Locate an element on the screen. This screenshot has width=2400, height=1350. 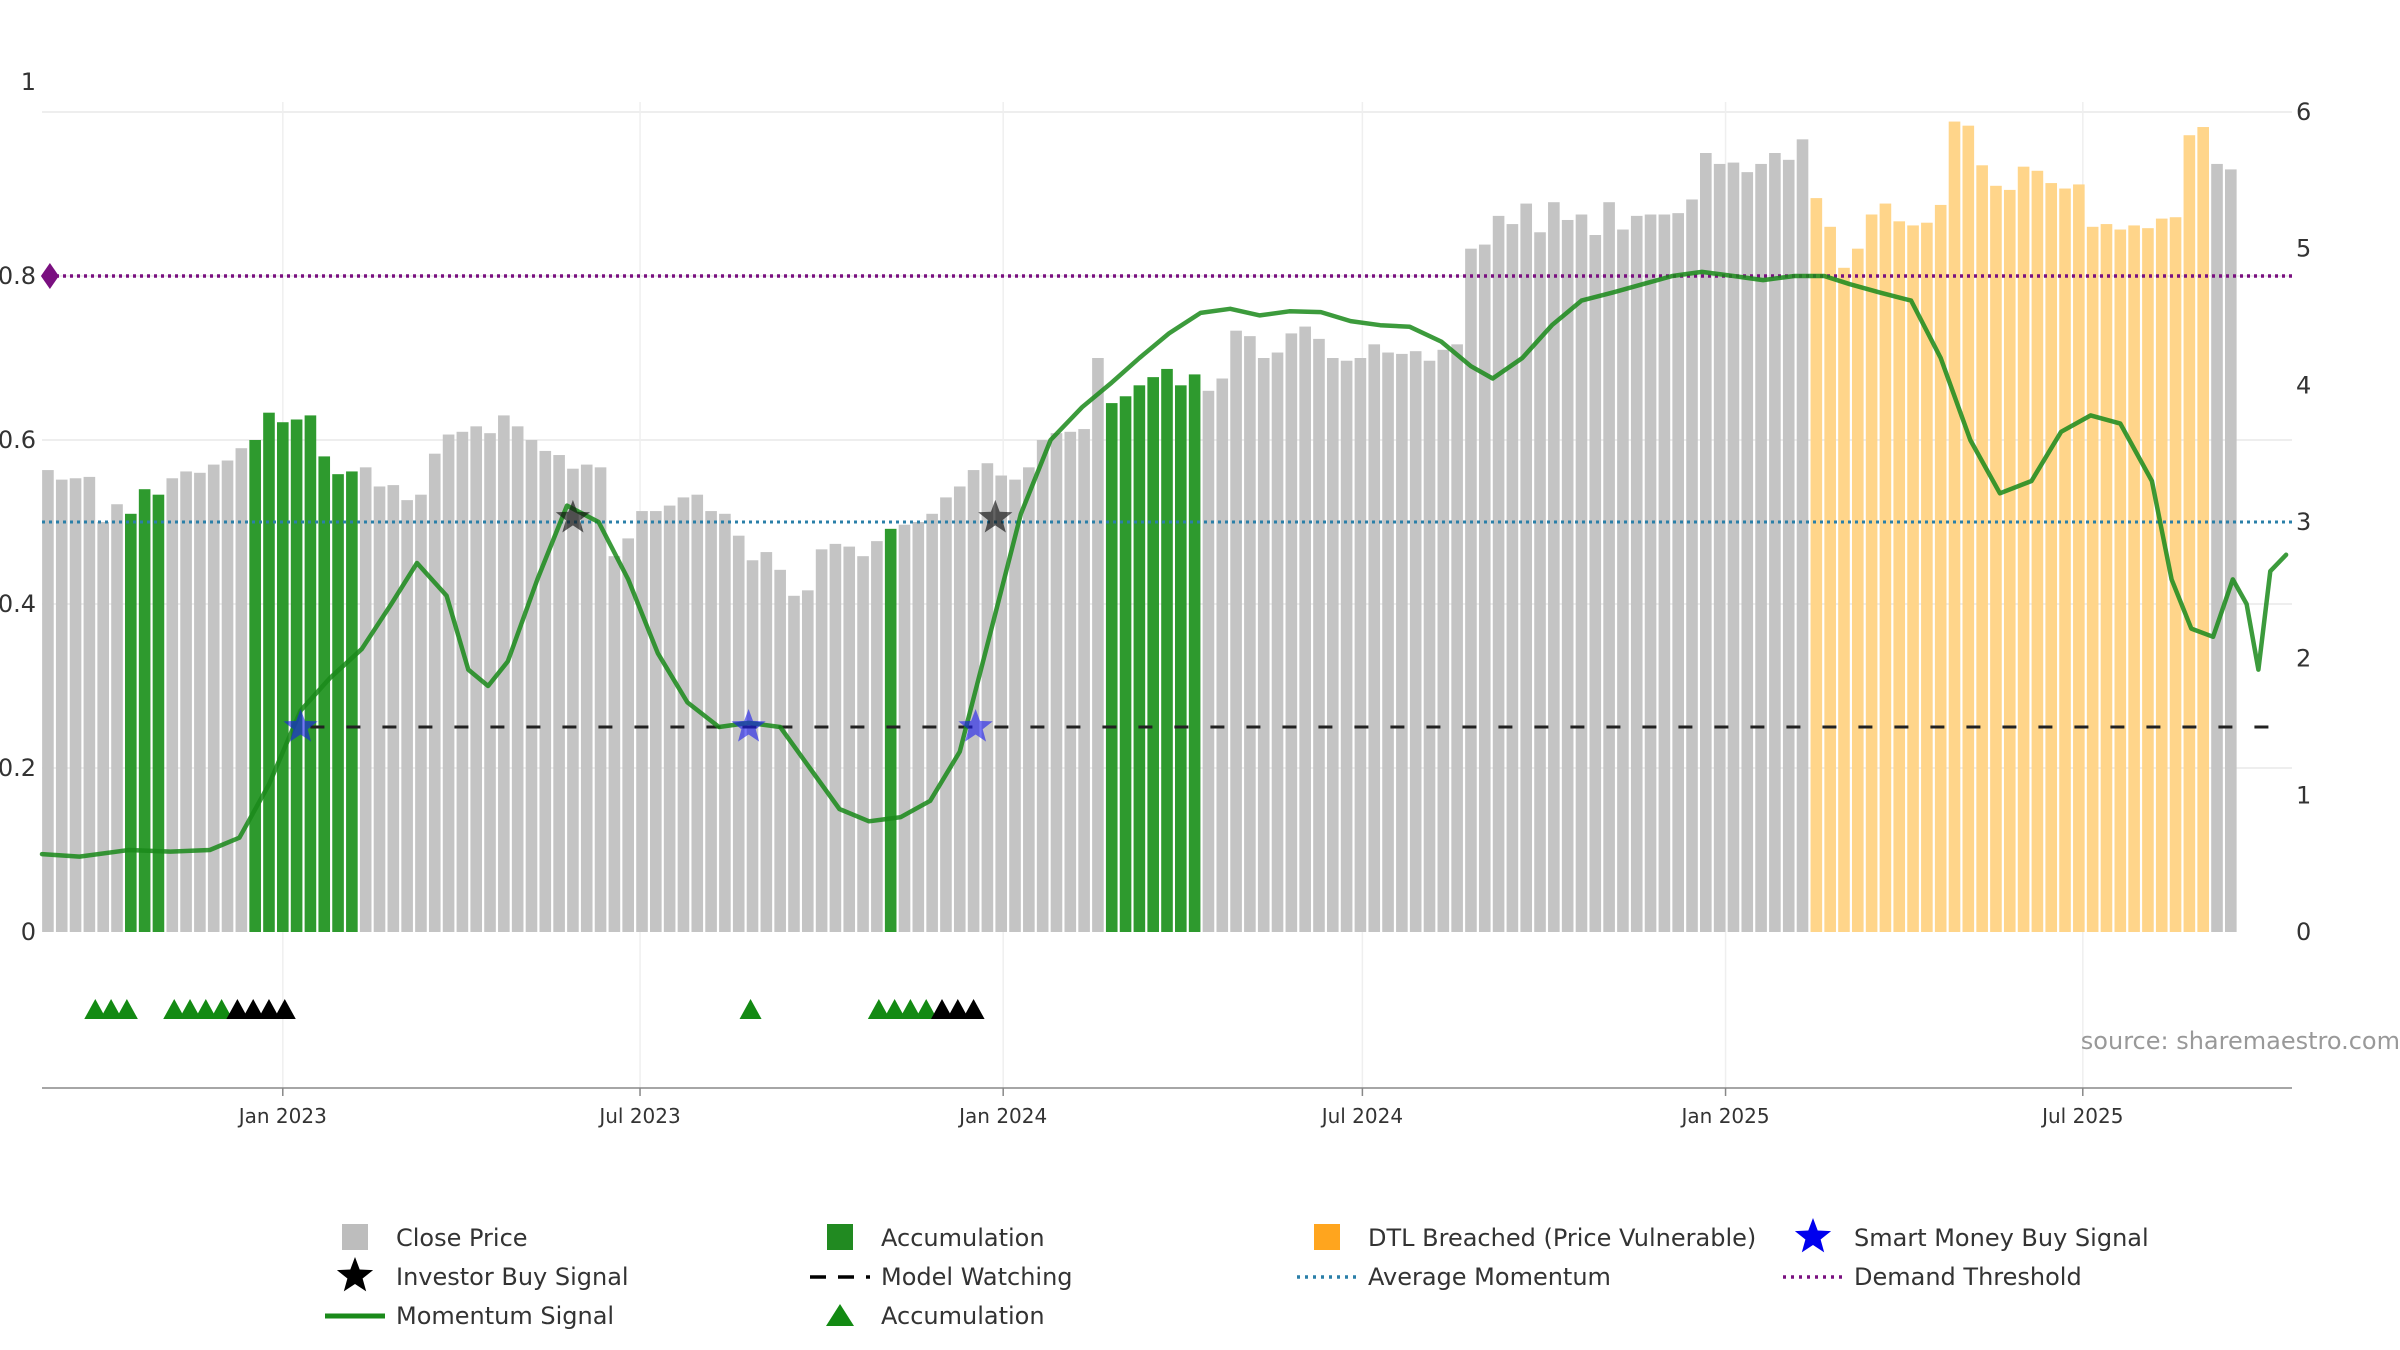
left-axis-tick: 0 is located at coordinates (28, 932).